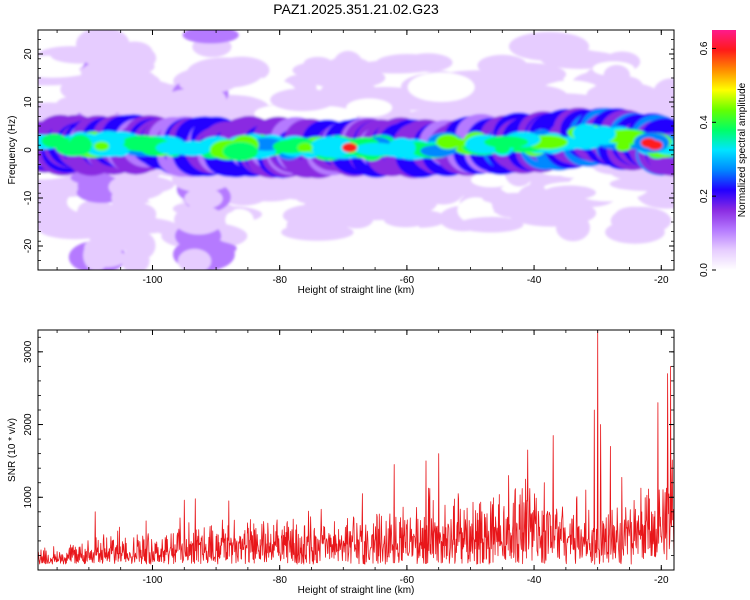 This screenshot has height=600, width=750. I want to click on snr-x-tick-label: -60, so click(407, 580).